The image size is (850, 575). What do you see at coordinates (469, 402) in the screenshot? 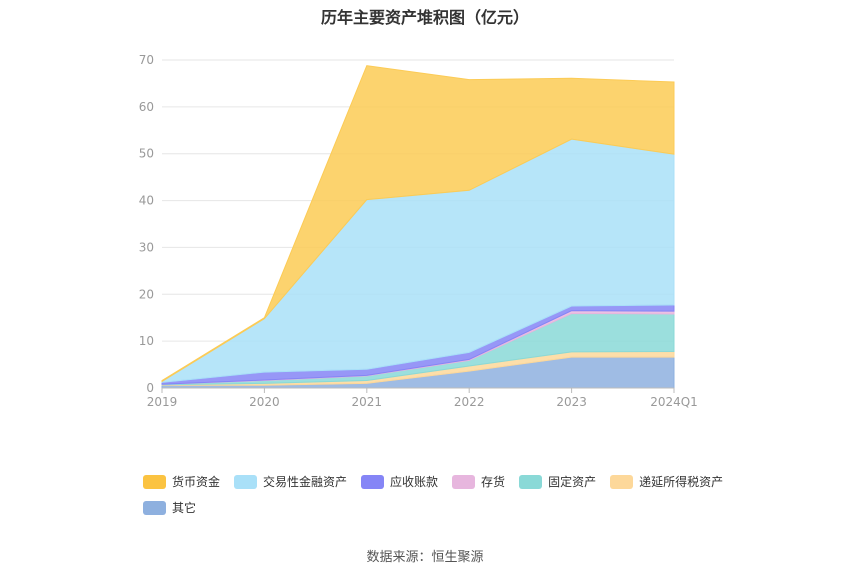
I see `x-tick-label: 2022` at bounding box center [469, 402].